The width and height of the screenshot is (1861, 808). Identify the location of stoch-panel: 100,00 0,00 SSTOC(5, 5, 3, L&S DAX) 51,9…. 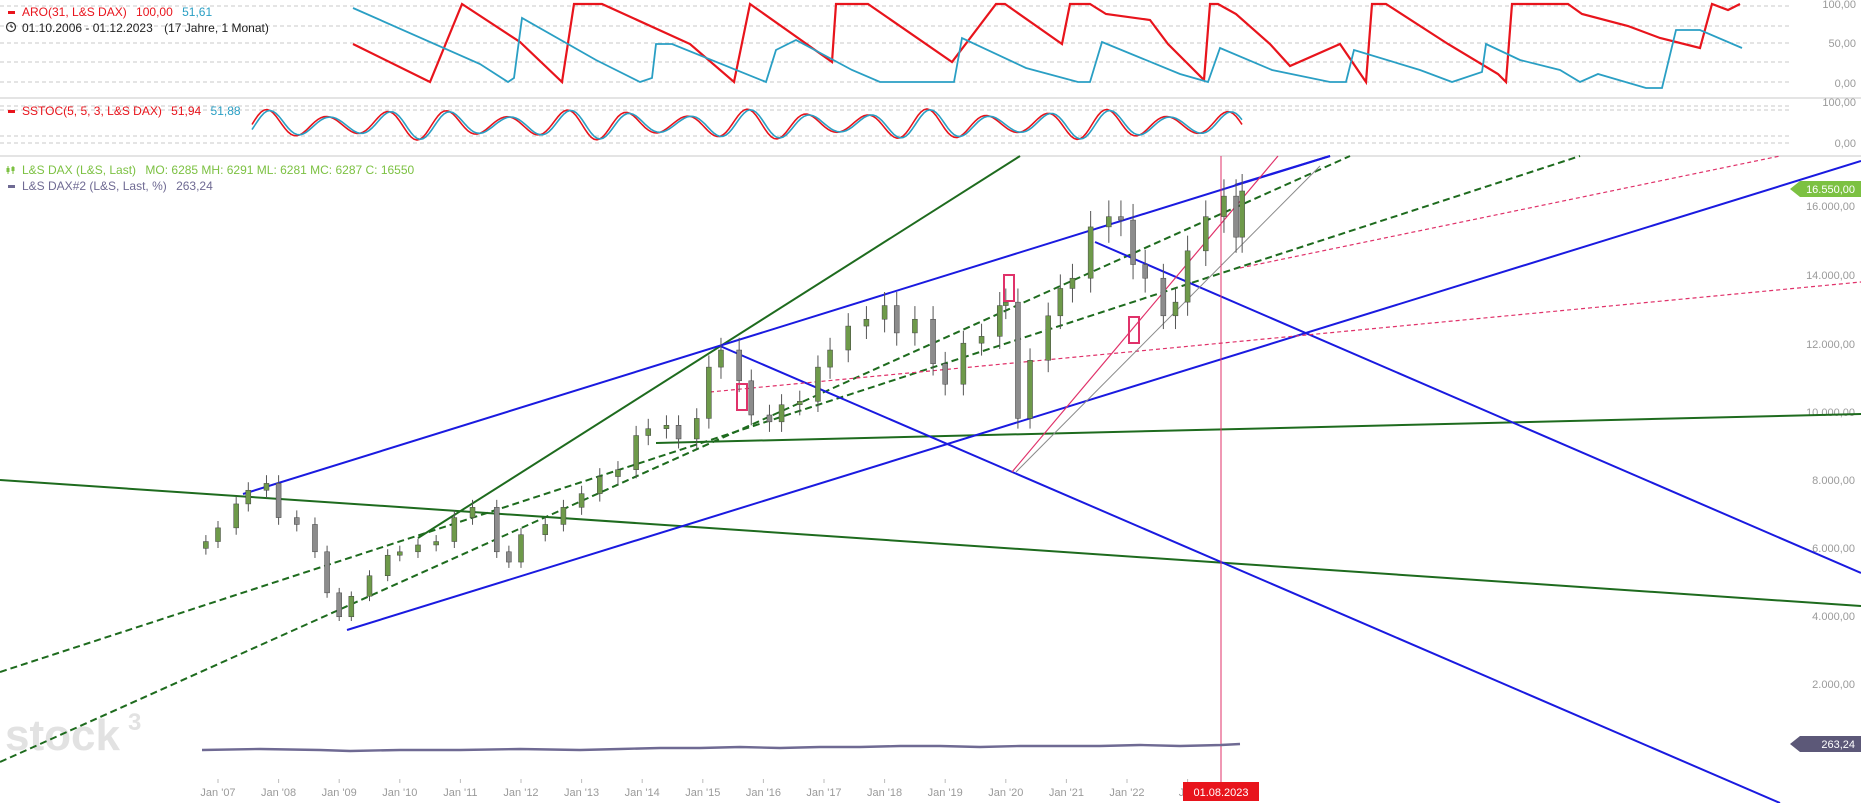
(928, 123).